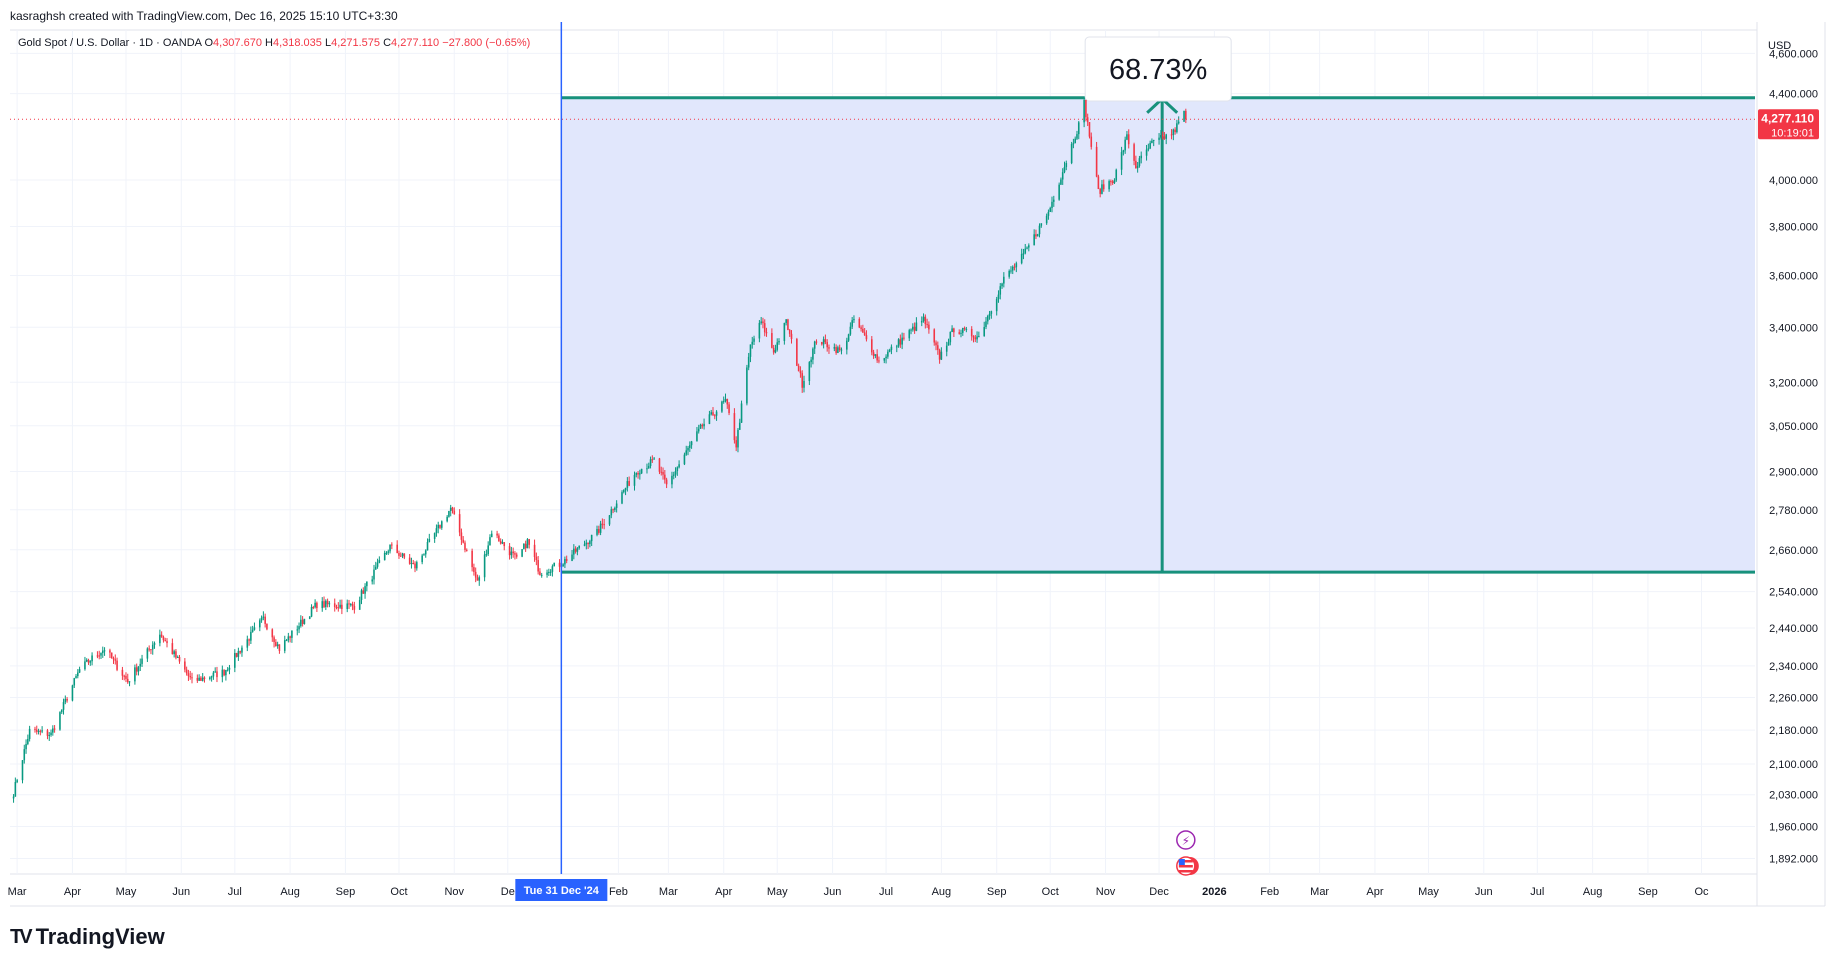 This screenshot has height=971, width=1835. What do you see at coordinates (723, 892) in the screenshot?
I see `x-tick-label: Apr` at bounding box center [723, 892].